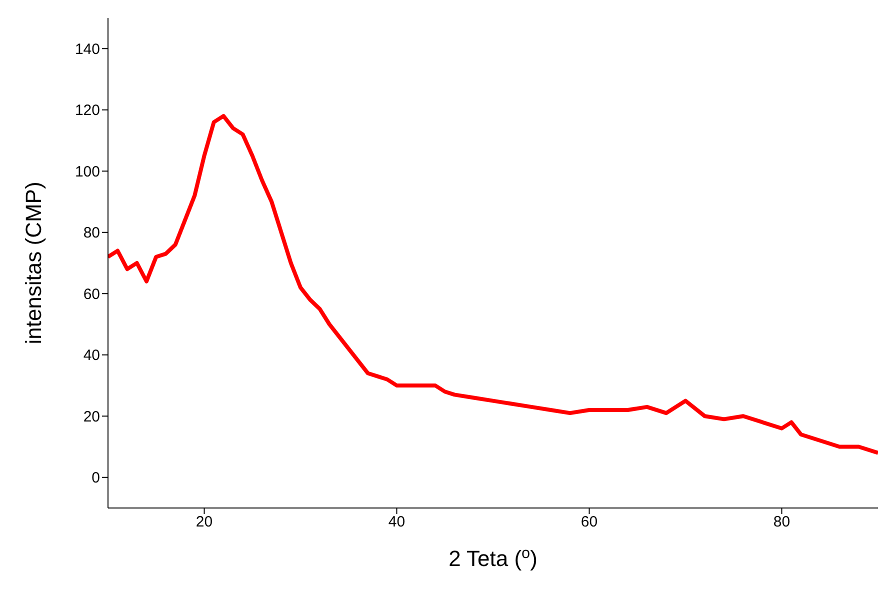 The image size is (891, 593). Describe the element at coordinates (781, 522) in the screenshot. I see `x-tick-label: 80` at that location.